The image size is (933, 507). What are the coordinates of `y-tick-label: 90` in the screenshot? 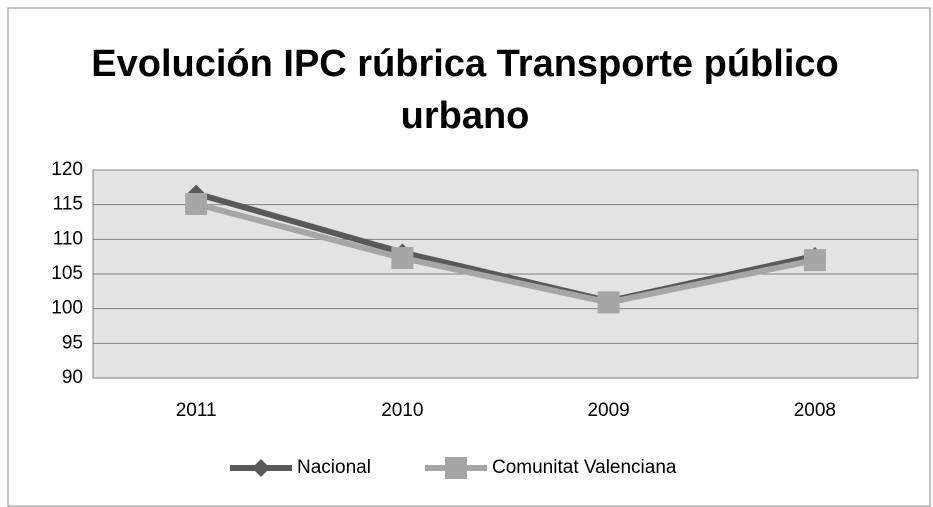 It's located at (72, 377).